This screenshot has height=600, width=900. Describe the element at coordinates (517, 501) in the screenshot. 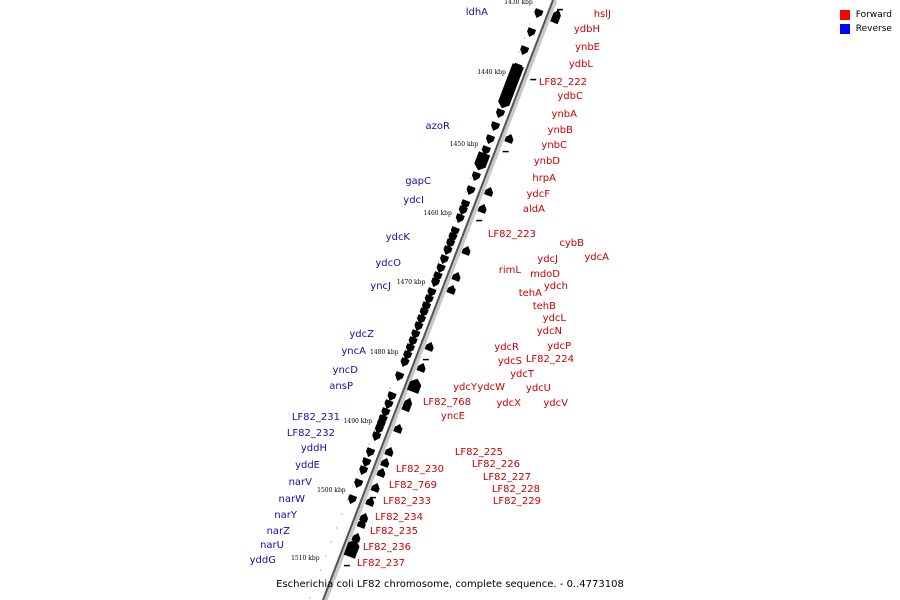

I see `forward-gene-label: LF82_229` at that location.